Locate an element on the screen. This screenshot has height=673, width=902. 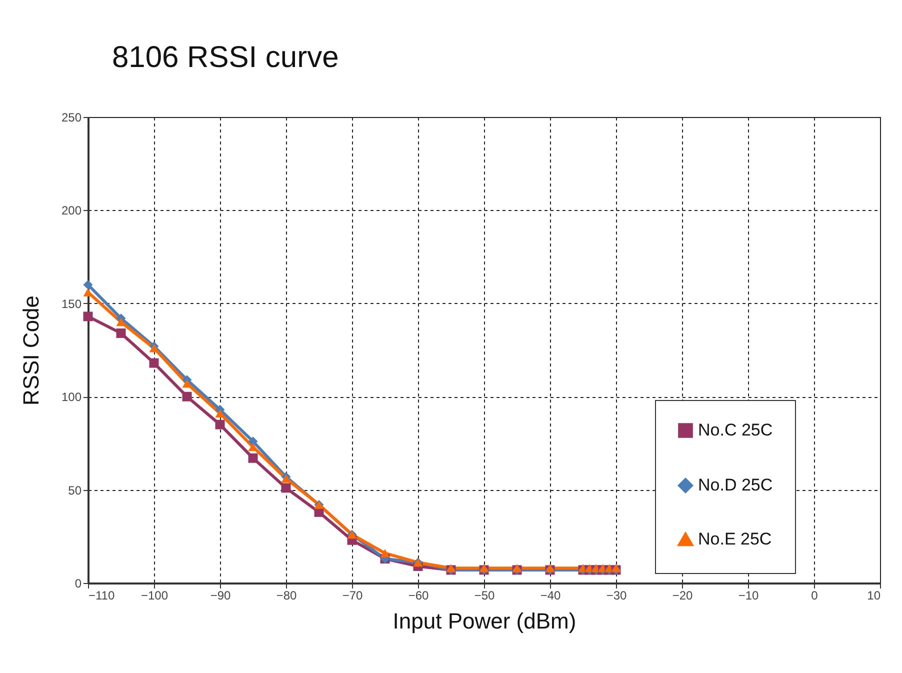
y-tick-label: 150 is located at coordinates (71, 303).